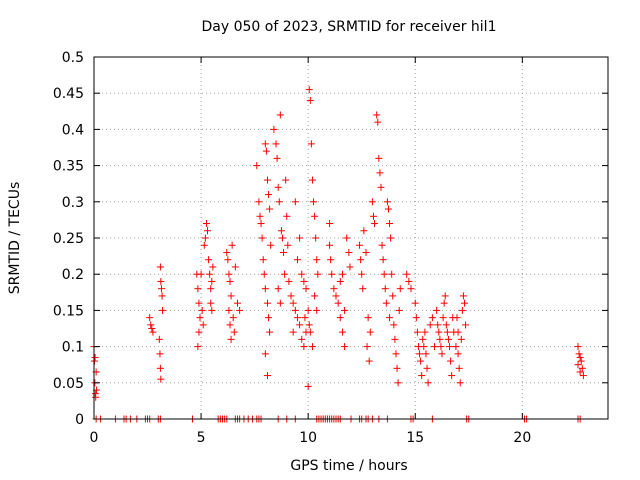  I want to click on y-tick-label: 0, so click(79, 420).